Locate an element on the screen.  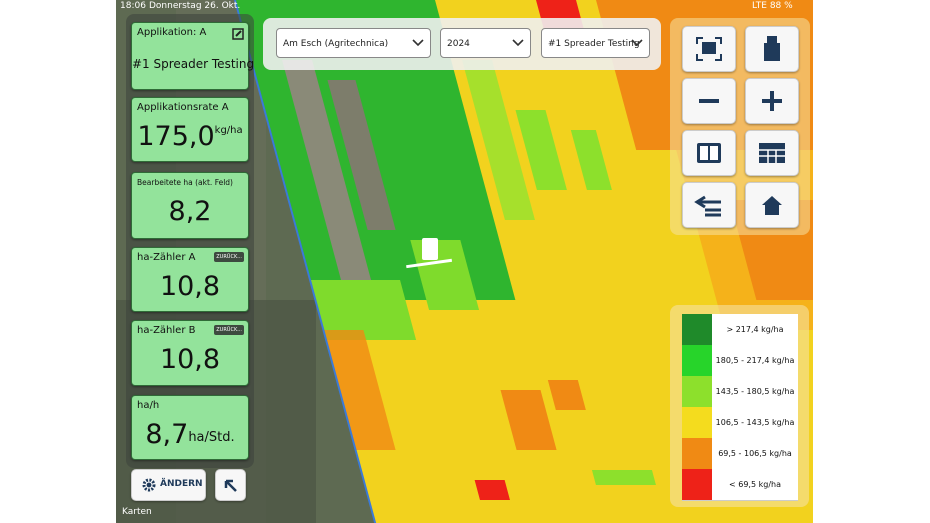
table-button is located at coordinates (772, 153).